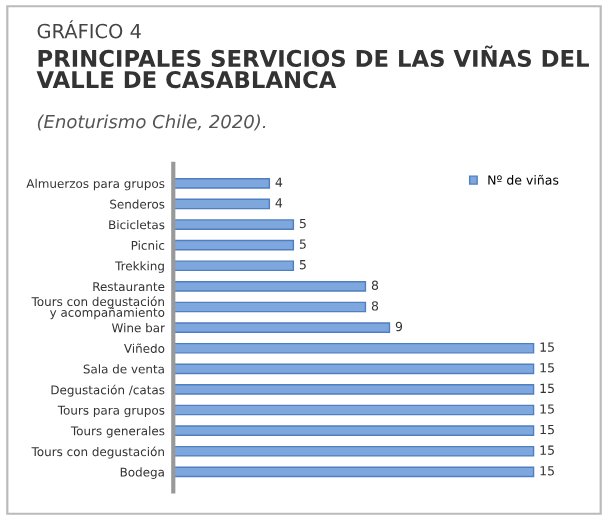 This screenshot has width=608, height=520. What do you see at coordinates (312, 67) in the screenshot?
I see `chart-title: PRINCIPALES SERVICIOS DE LAS VIÑAS DEL VALLE DE CASABLANCA` at bounding box center [312, 67].